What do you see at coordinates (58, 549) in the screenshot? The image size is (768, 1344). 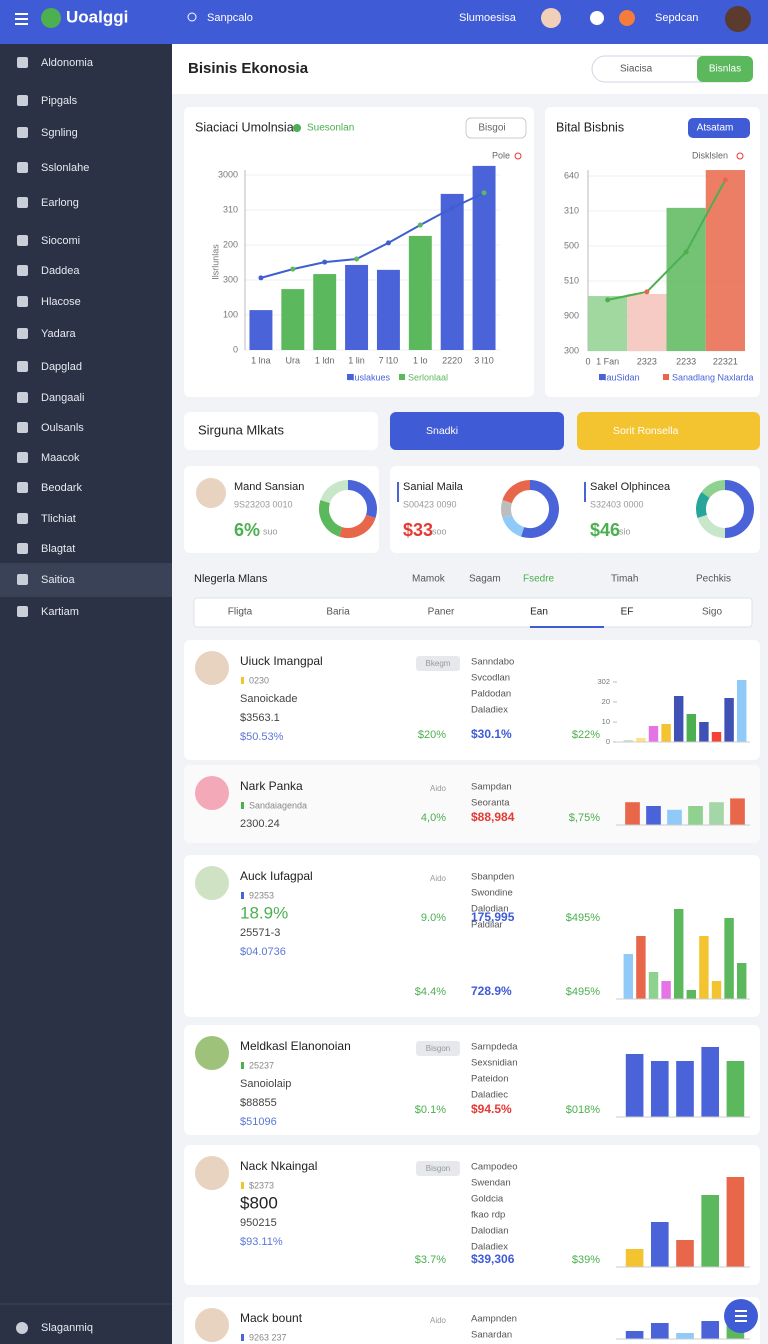 I see `sidebar-item: Blagtat` at bounding box center [58, 549].